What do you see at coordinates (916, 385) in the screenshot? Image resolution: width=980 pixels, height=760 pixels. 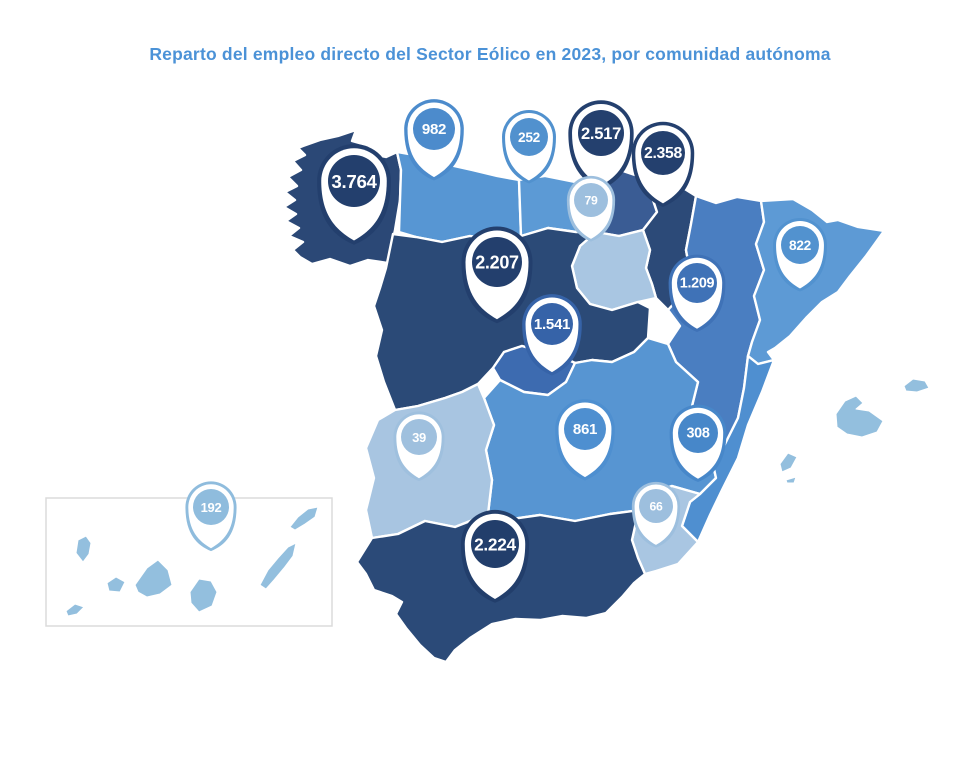 I see `island-menorca` at bounding box center [916, 385].